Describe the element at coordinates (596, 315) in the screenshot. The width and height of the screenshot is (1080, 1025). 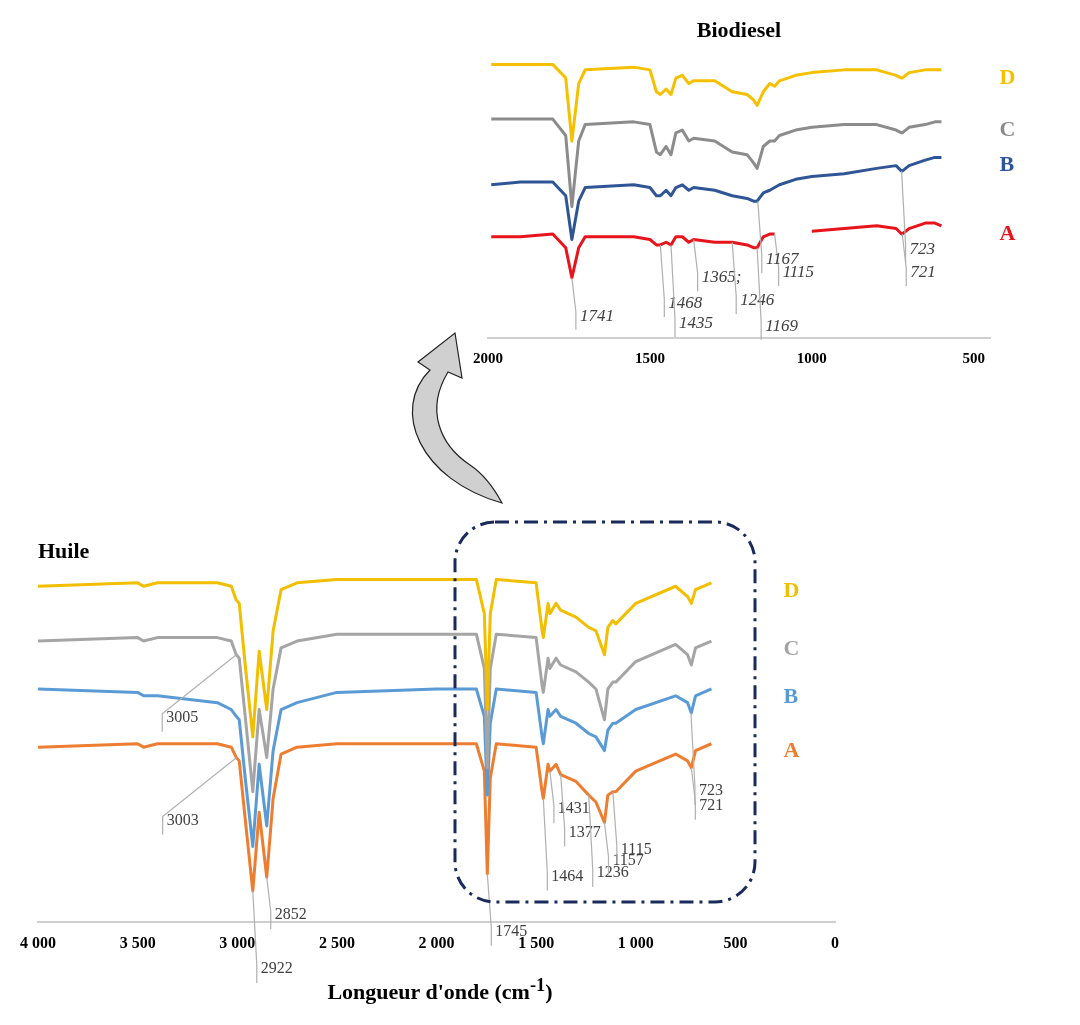
I see `annotation: 1741` at that location.